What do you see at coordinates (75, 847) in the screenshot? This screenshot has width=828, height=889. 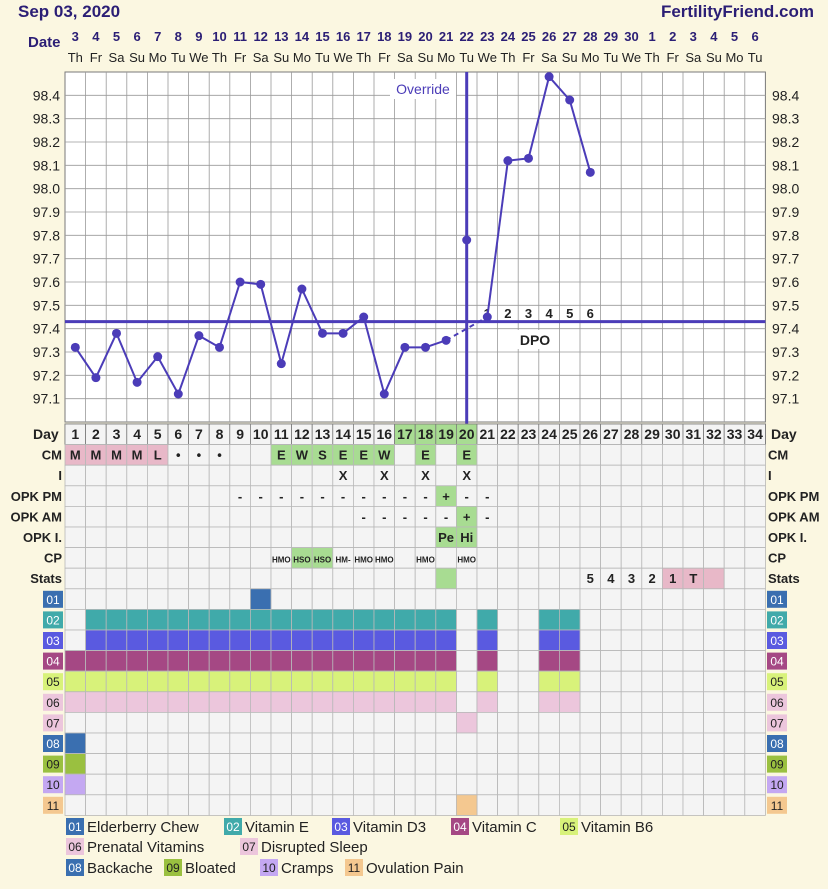 I see `legend-code: 06` at bounding box center [75, 847].